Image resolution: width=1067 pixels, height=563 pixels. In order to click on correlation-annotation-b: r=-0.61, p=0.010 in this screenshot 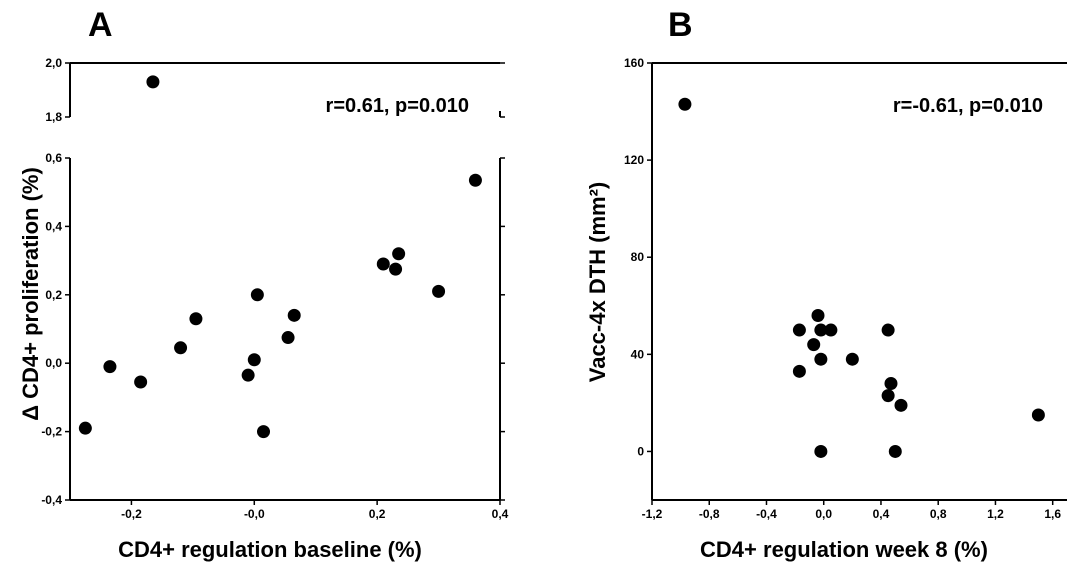, I will do `click(968, 106)`.